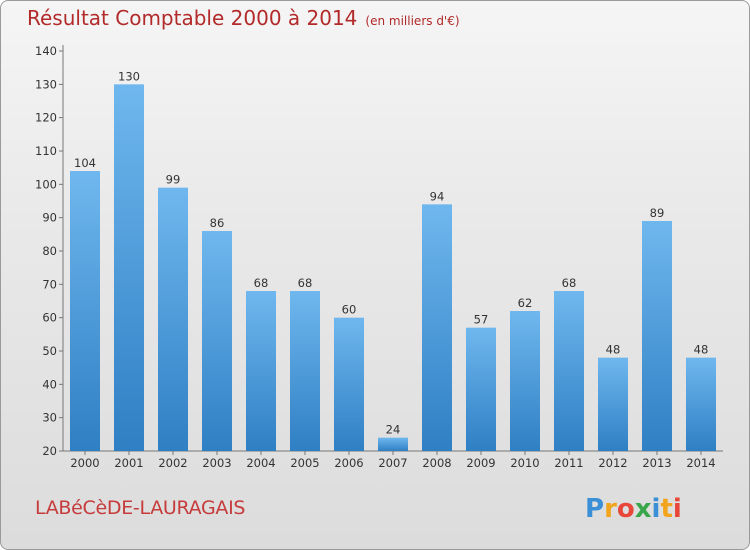 Image resolution: width=750 pixels, height=550 pixels. I want to click on x-tick-label: 2000, so click(84, 463).